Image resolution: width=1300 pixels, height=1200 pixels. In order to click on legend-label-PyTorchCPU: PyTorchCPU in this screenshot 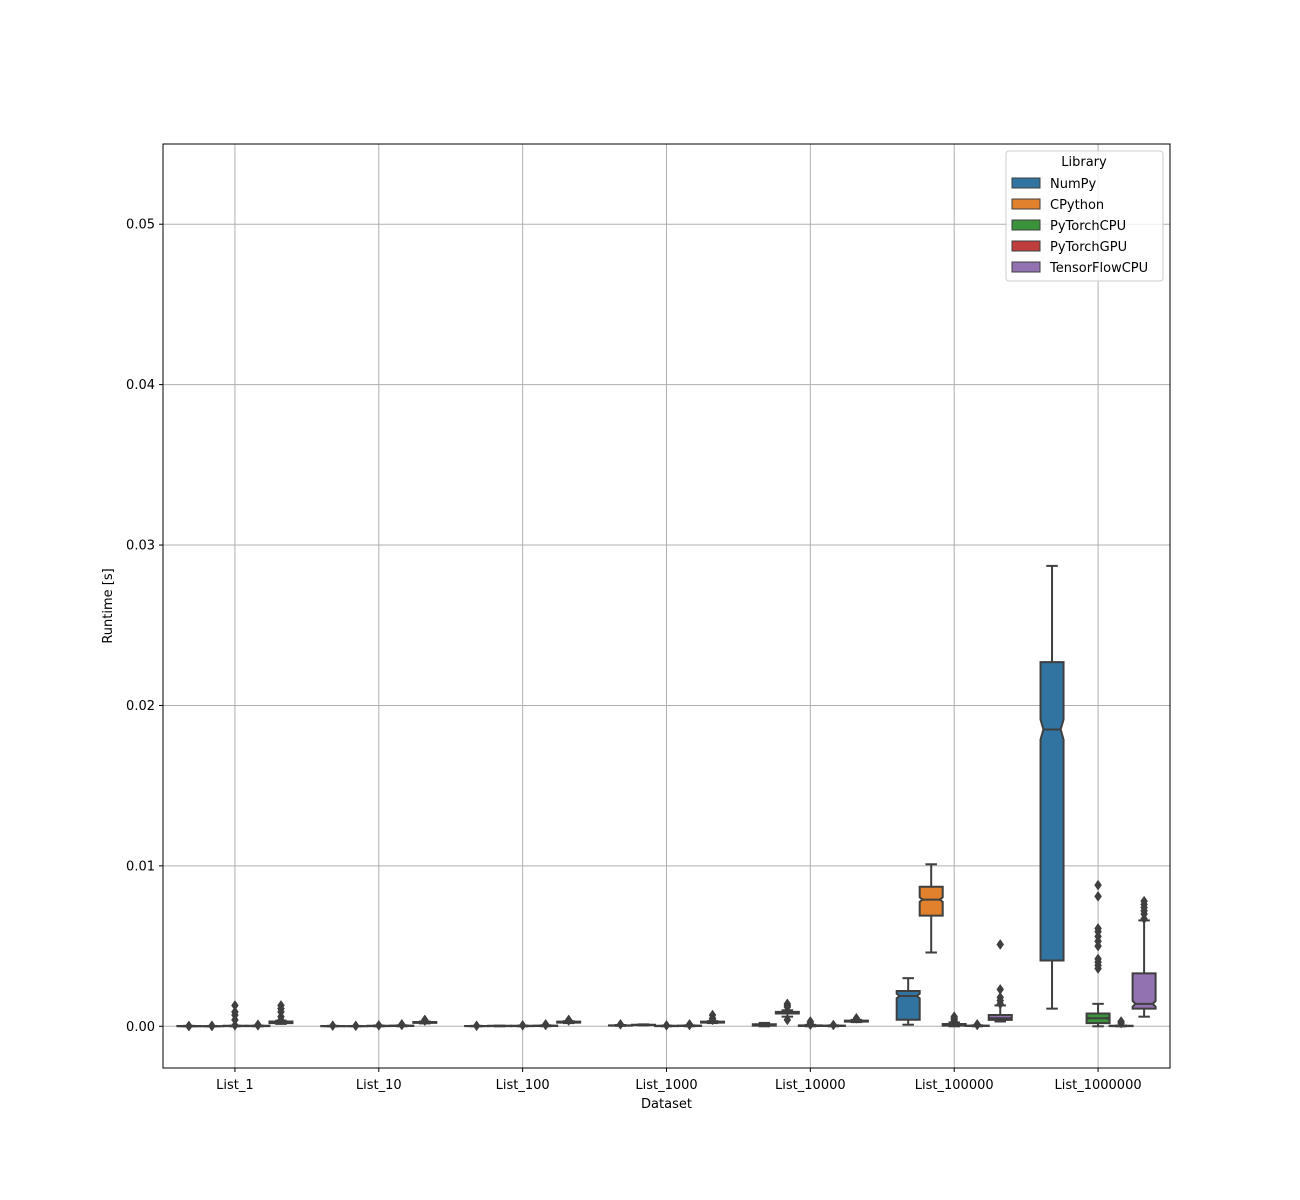, I will do `click(1088, 226)`.